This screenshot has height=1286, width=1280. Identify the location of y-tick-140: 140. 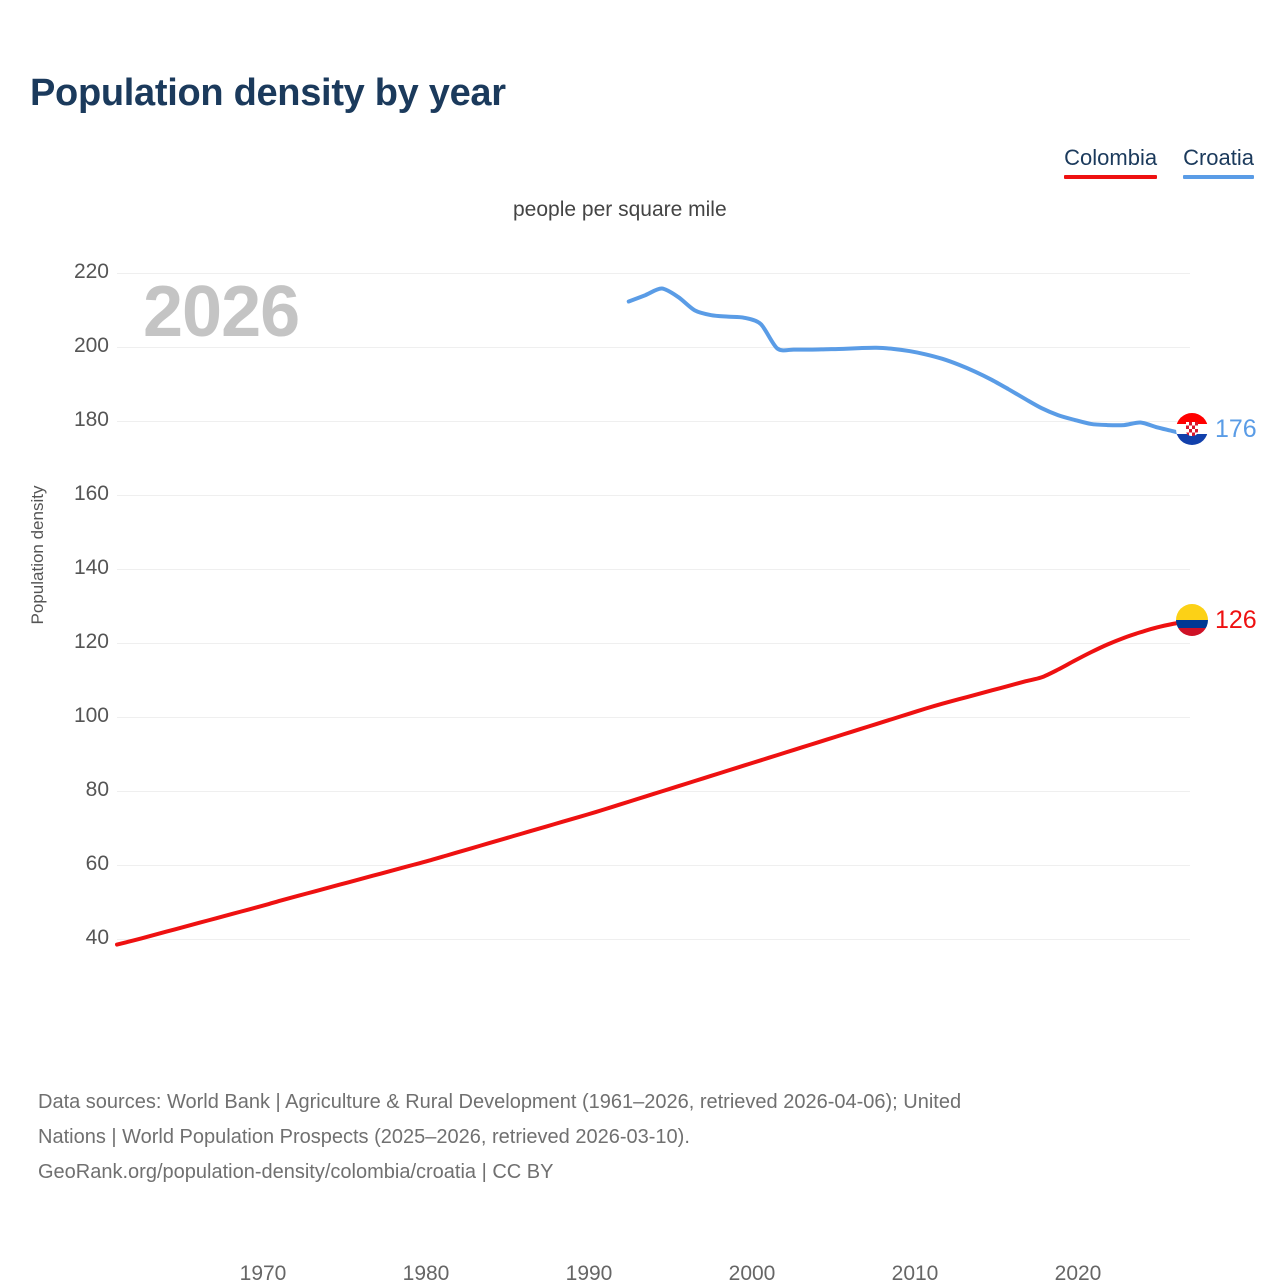
(91, 567).